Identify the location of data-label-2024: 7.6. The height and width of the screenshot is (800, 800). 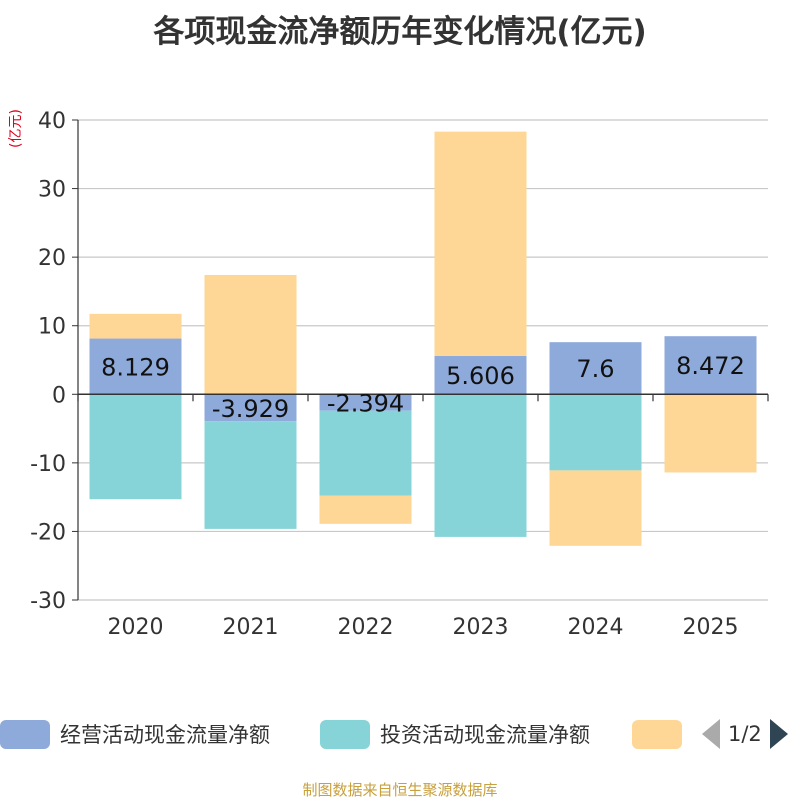
(595, 369).